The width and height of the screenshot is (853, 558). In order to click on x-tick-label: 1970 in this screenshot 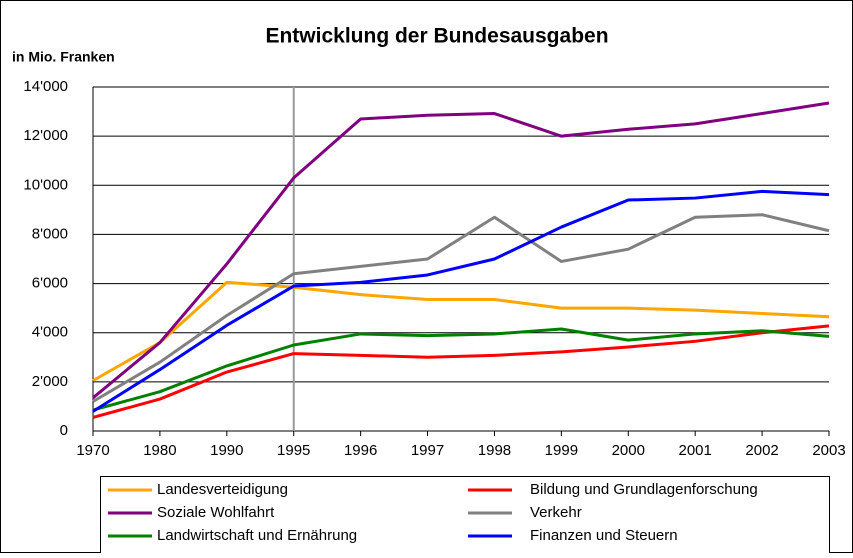, I will do `click(92, 450)`.